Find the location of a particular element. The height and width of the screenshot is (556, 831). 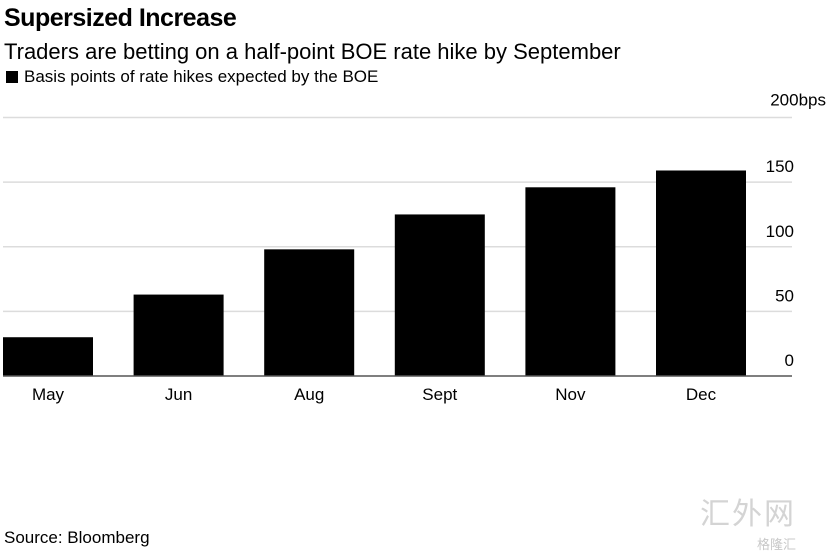

bar-aug is located at coordinates (309, 312).